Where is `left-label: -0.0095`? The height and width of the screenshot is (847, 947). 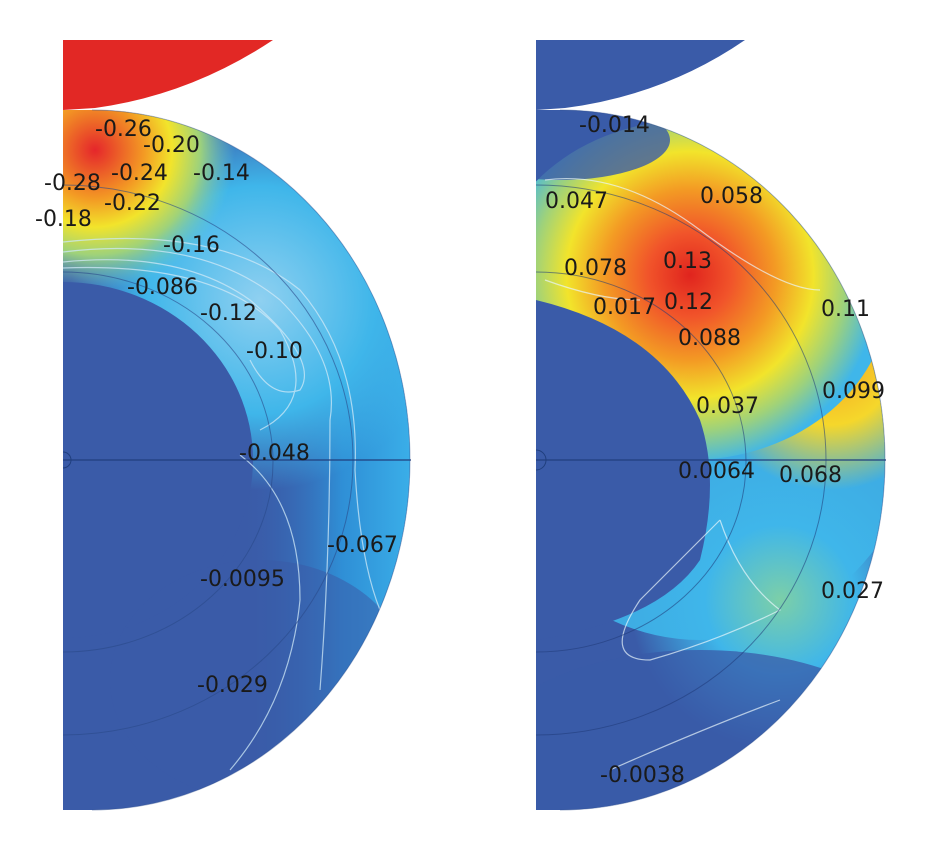 left-label: -0.0095 is located at coordinates (242, 579).